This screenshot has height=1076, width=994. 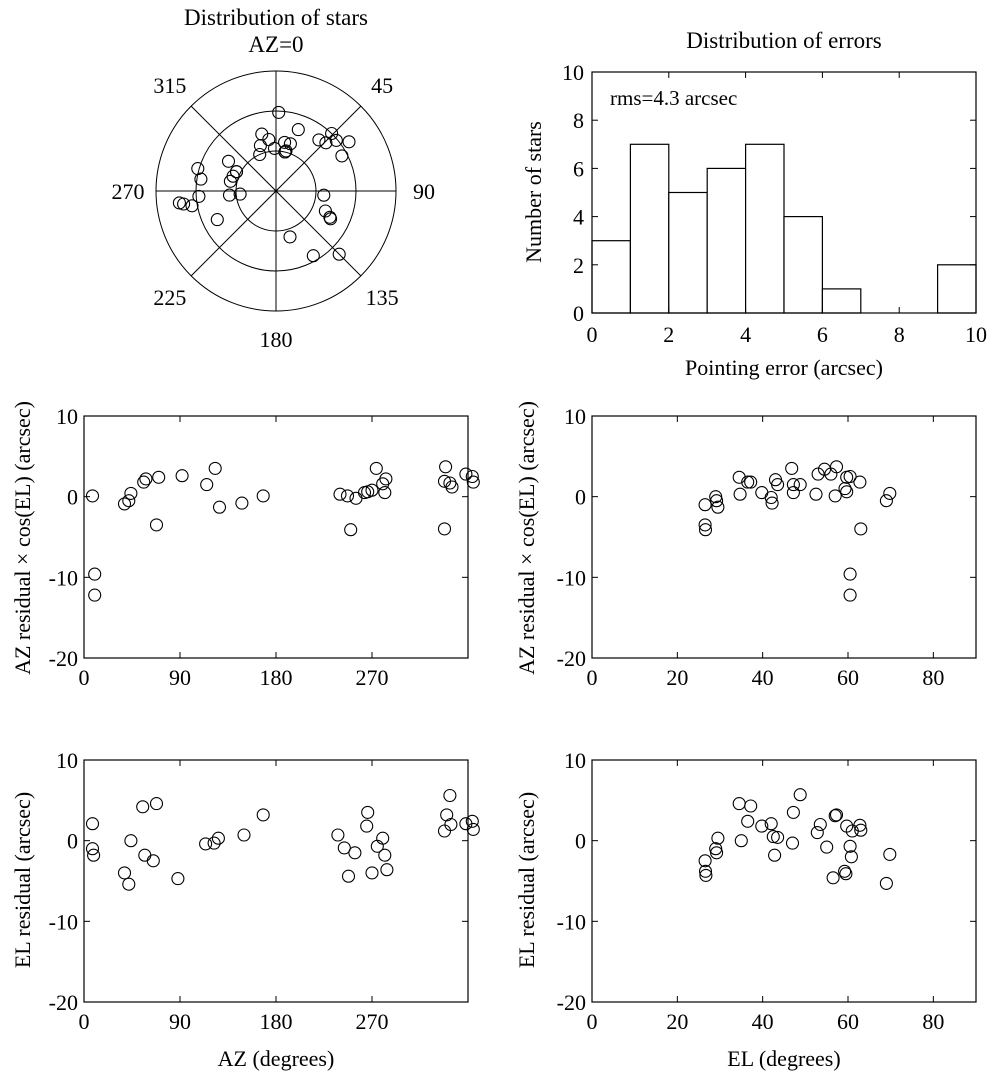 What do you see at coordinates (22, 538) in the screenshot?
I see `s2-ylabel: AZ residual × cos(EL) (arcsec)` at bounding box center [22, 538].